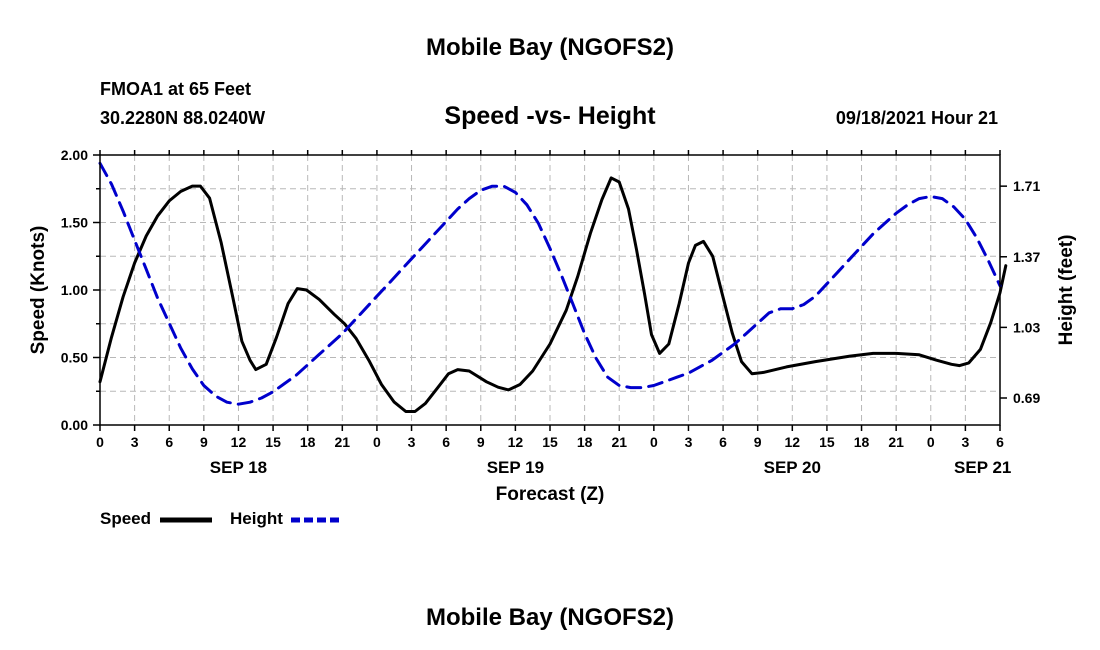 The image size is (1100, 650). What do you see at coordinates (515, 467) in the screenshot?
I see `date-label: SEP 19` at bounding box center [515, 467].